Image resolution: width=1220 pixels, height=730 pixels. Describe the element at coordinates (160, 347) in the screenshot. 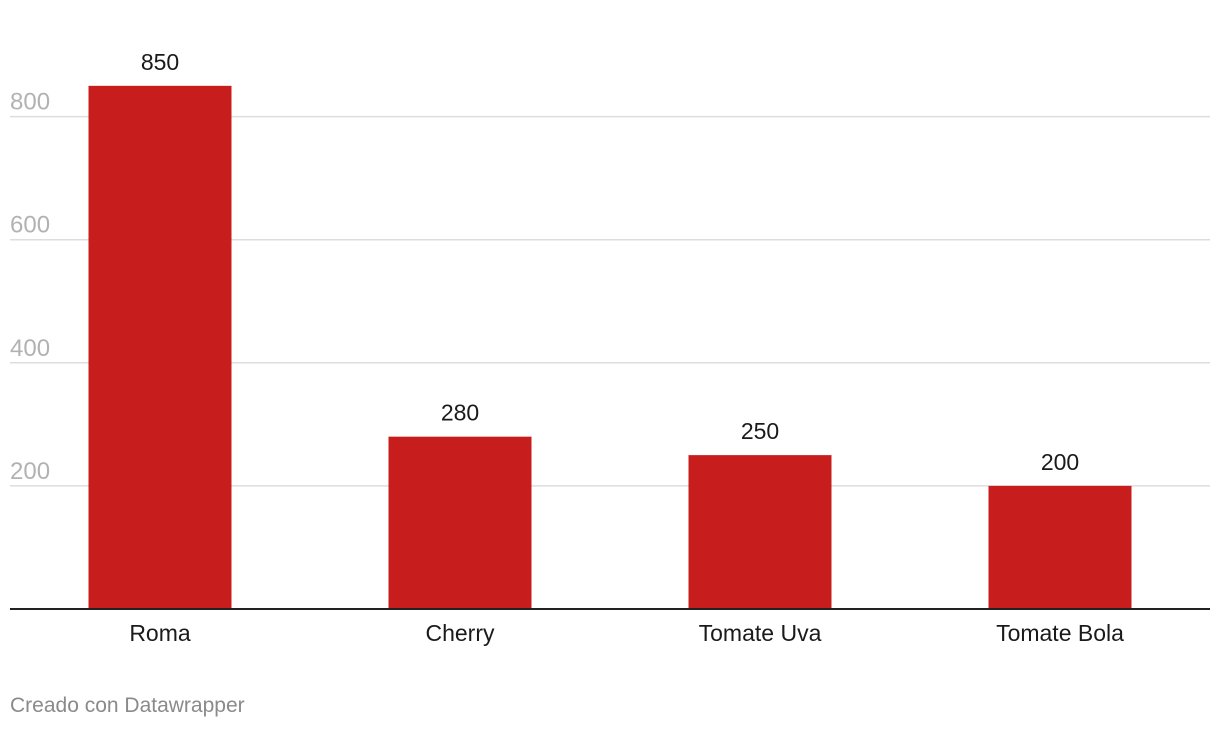

I see `bar-roma` at that location.